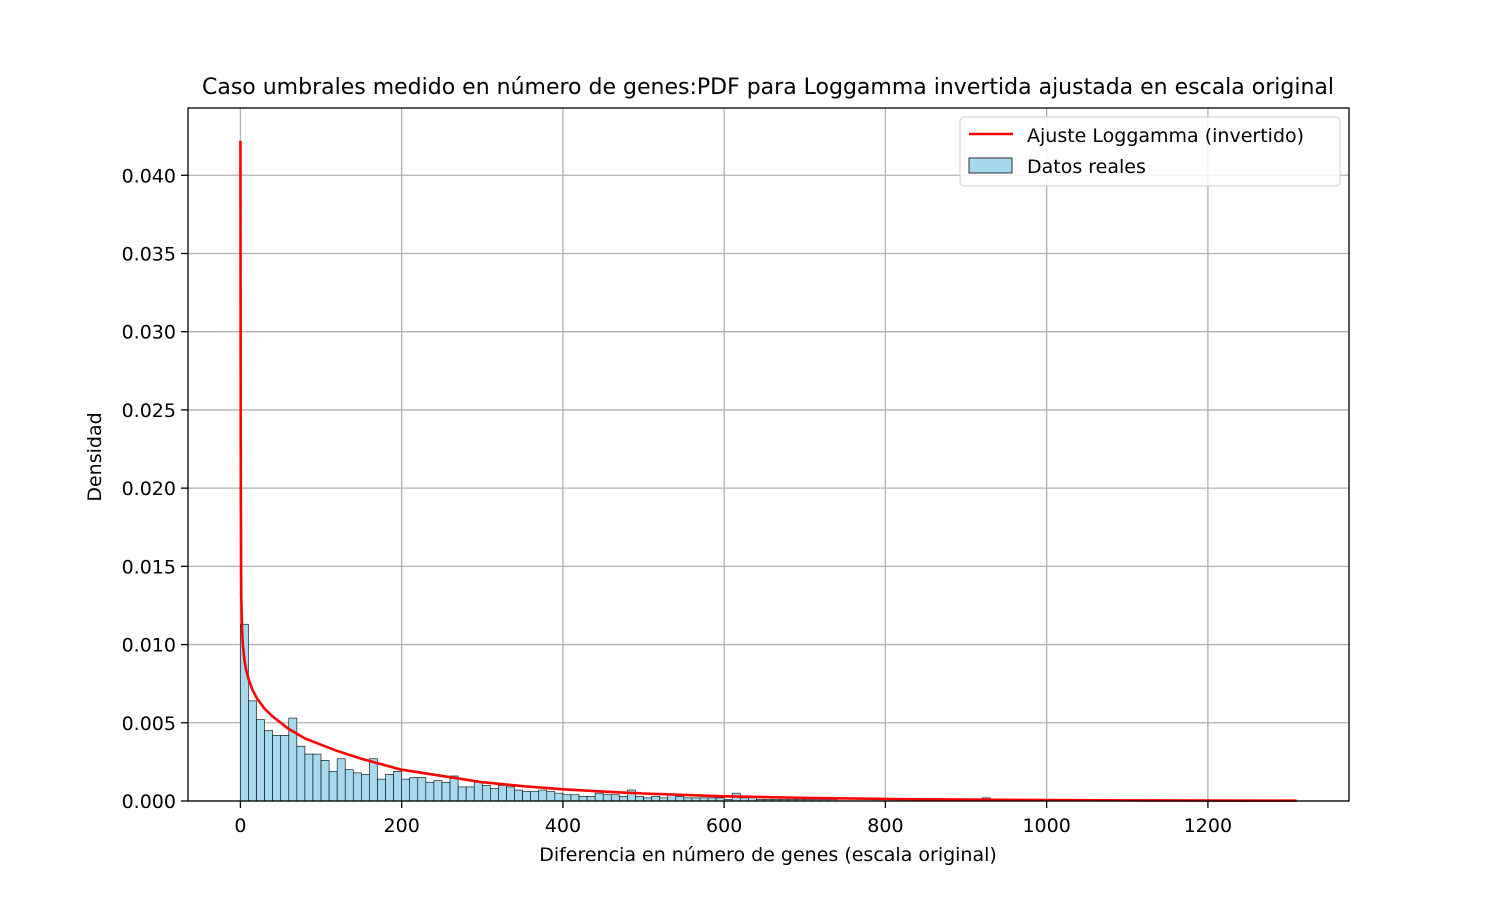 The height and width of the screenshot is (900, 1500). Describe the element at coordinates (149, 176) in the screenshot. I see `y-tick-label: 0.040` at that location.